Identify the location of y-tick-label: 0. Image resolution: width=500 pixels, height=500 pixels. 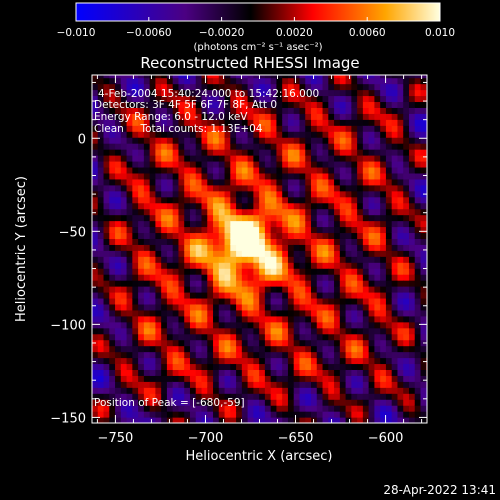
(82, 139).